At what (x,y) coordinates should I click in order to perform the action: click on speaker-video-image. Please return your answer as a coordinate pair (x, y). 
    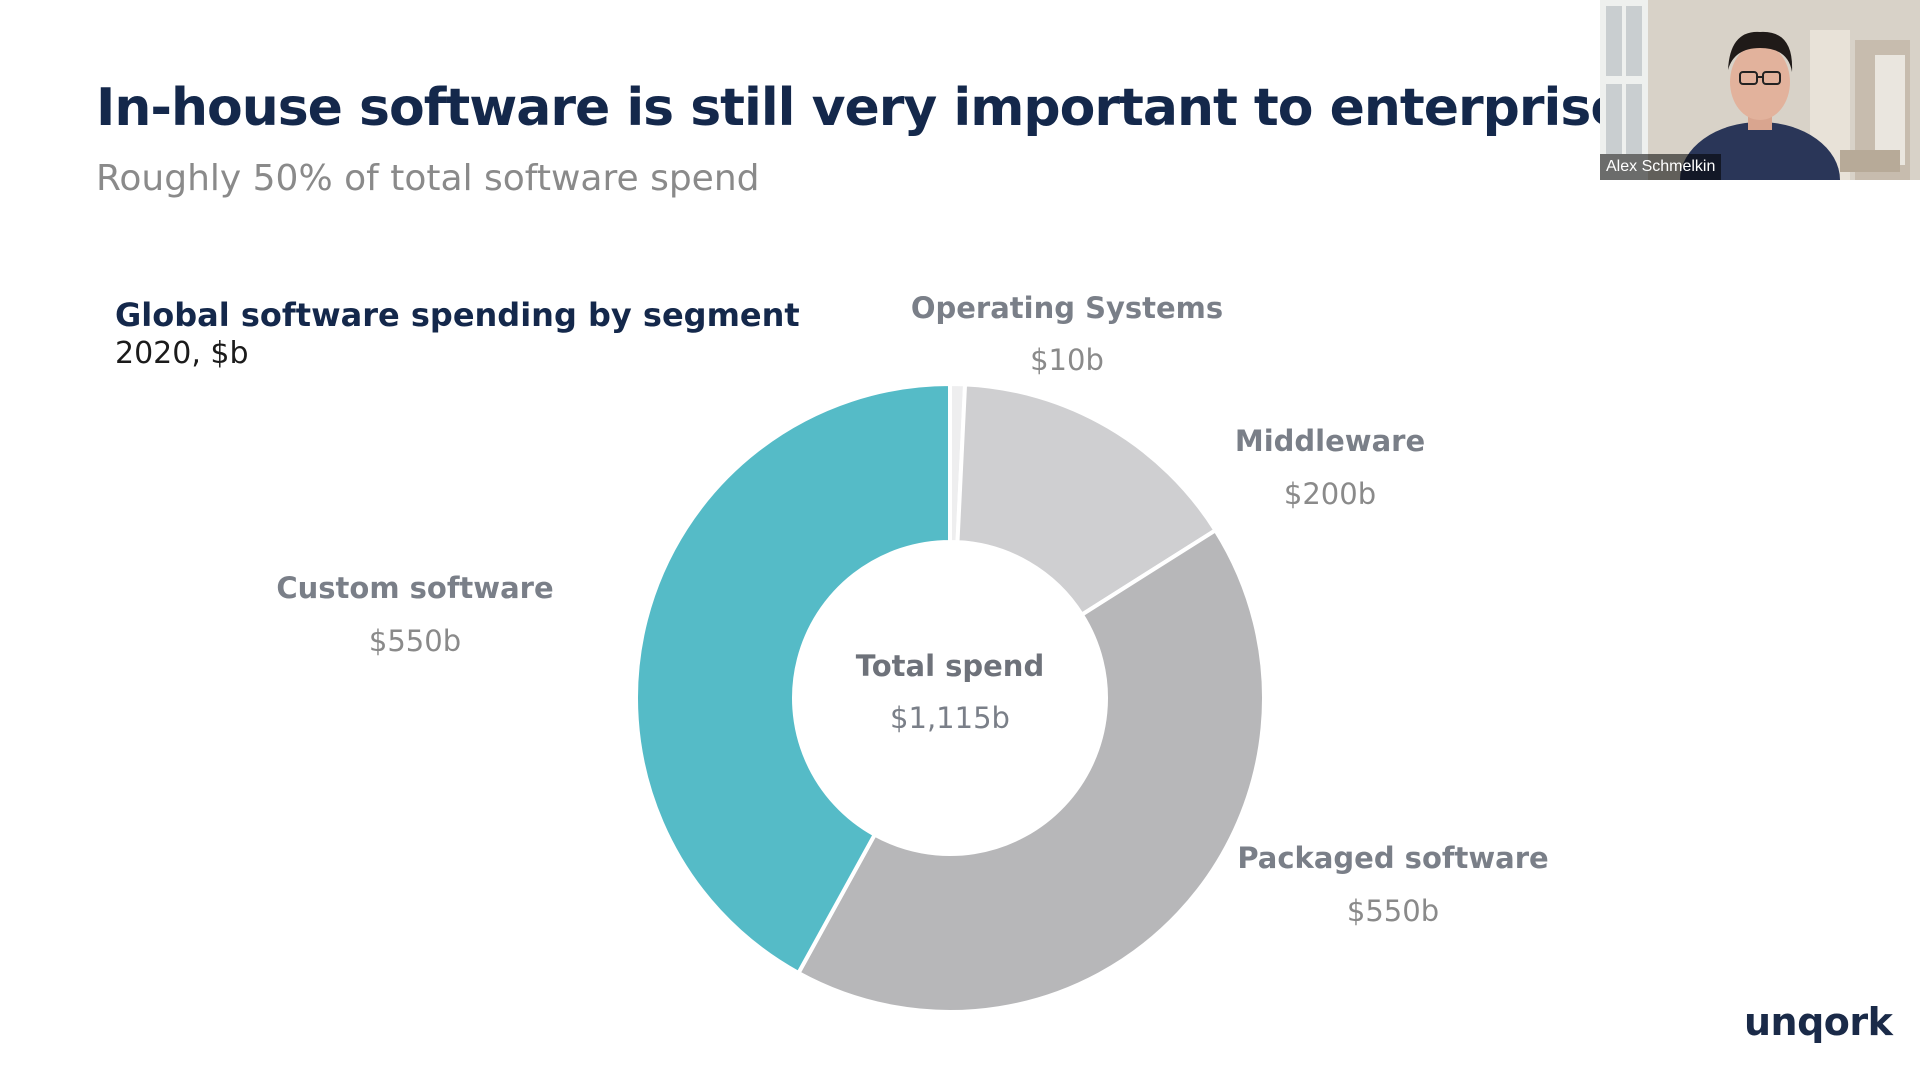
    Looking at the image, I should click on (1760, 90).